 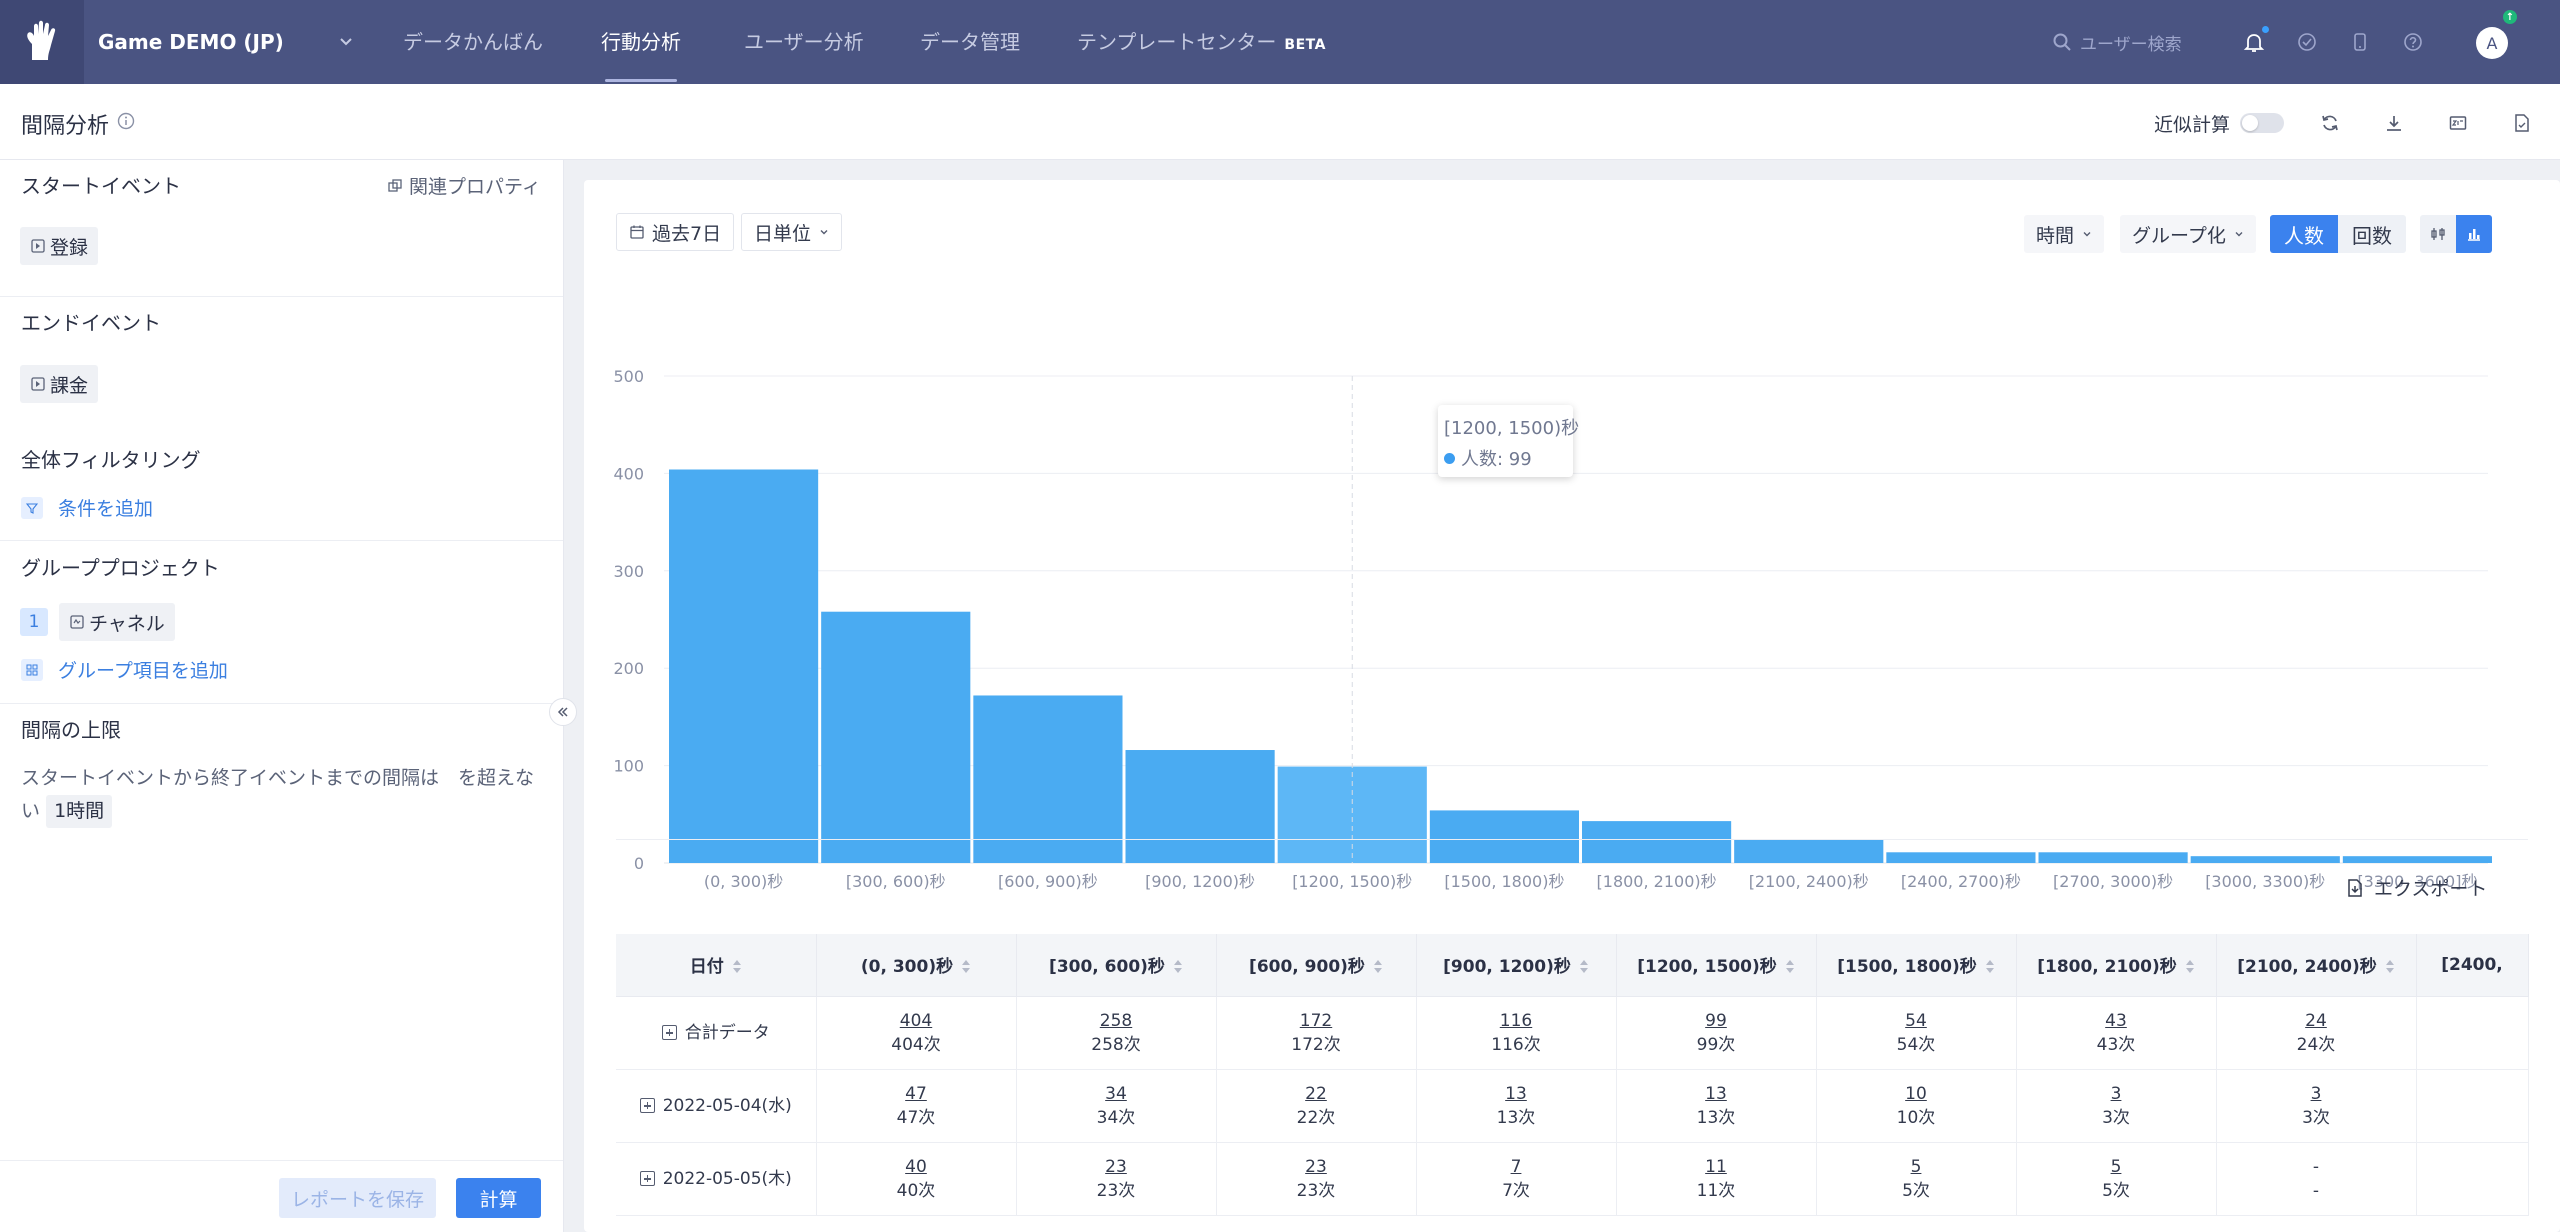 What do you see at coordinates (2304, 234) in the screenshot?
I see `metric-people-button: 人数` at bounding box center [2304, 234].